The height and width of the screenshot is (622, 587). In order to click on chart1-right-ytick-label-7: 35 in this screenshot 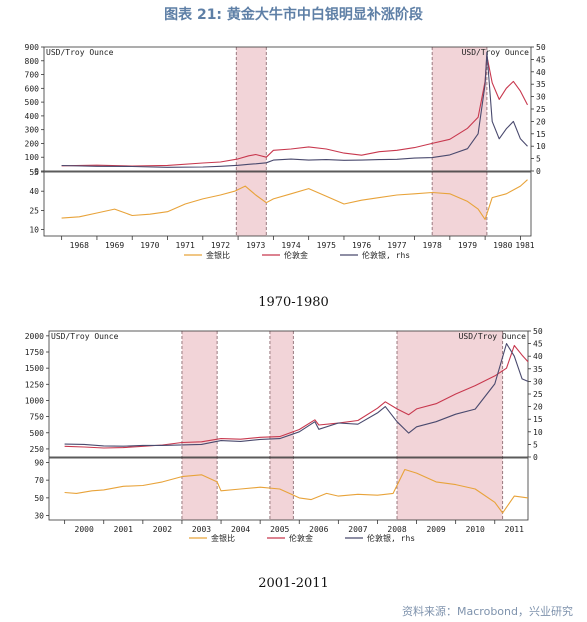, I will do `click(538, 369)`.